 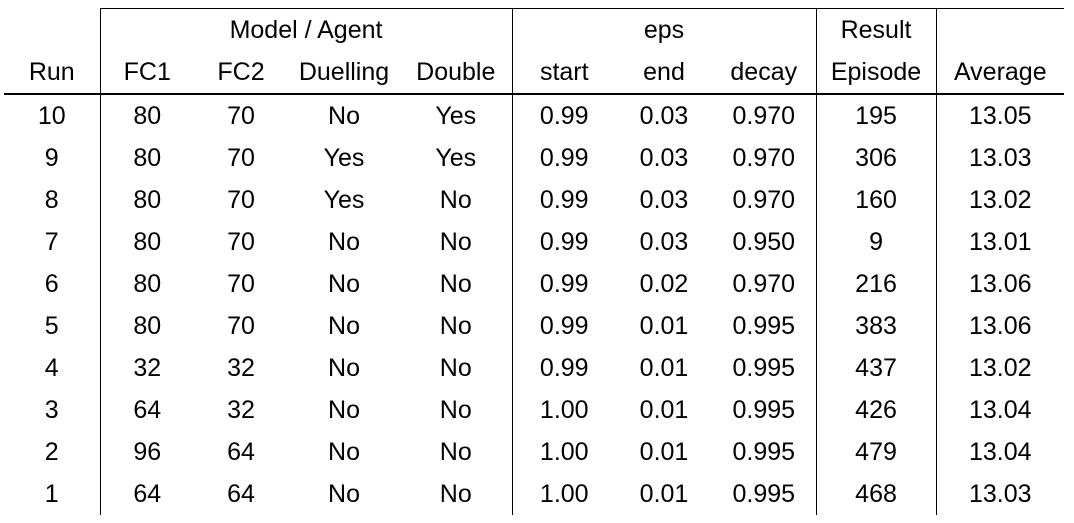 I want to click on cell-run: 6, so click(x=51, y=283).